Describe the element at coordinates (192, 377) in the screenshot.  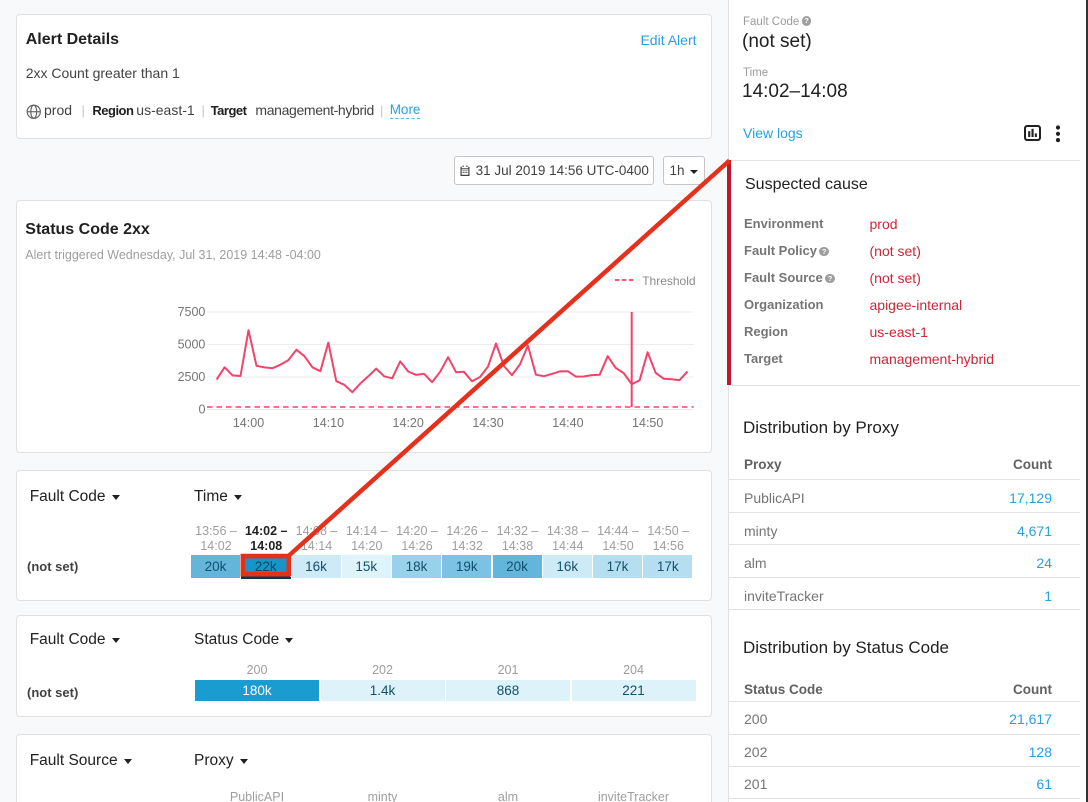
I see `svg-text: 2500` at that location.